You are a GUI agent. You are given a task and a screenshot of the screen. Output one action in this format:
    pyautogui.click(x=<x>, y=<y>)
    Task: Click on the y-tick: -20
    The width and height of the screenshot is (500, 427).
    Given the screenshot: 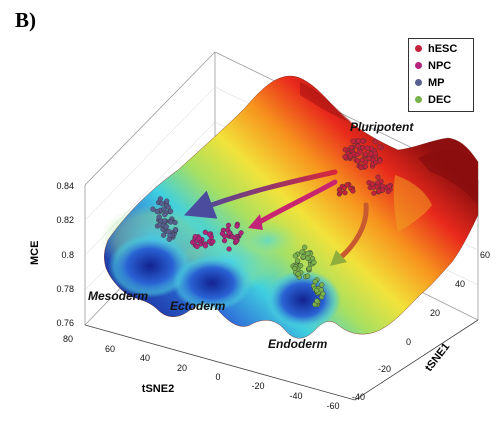 What is the action you would take?
    pyautogui.click(x=257, y=386)
    